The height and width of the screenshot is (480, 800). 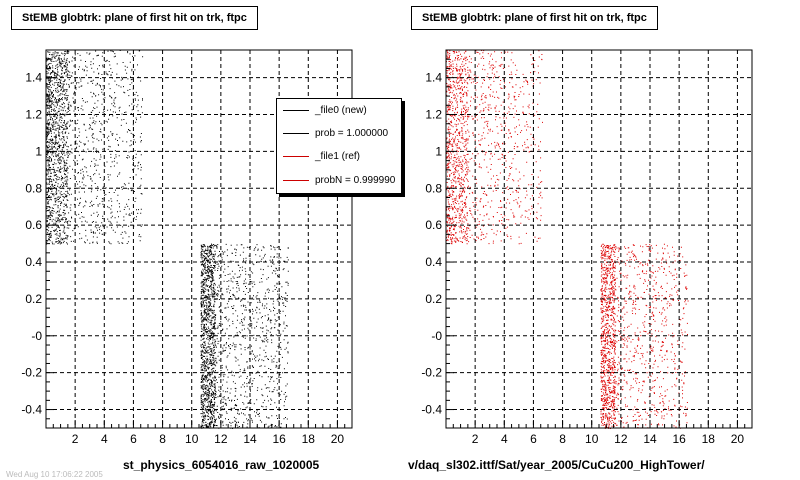 I want to click on legend-entry-file0: _file0 (new), so click(x=325, y=110).